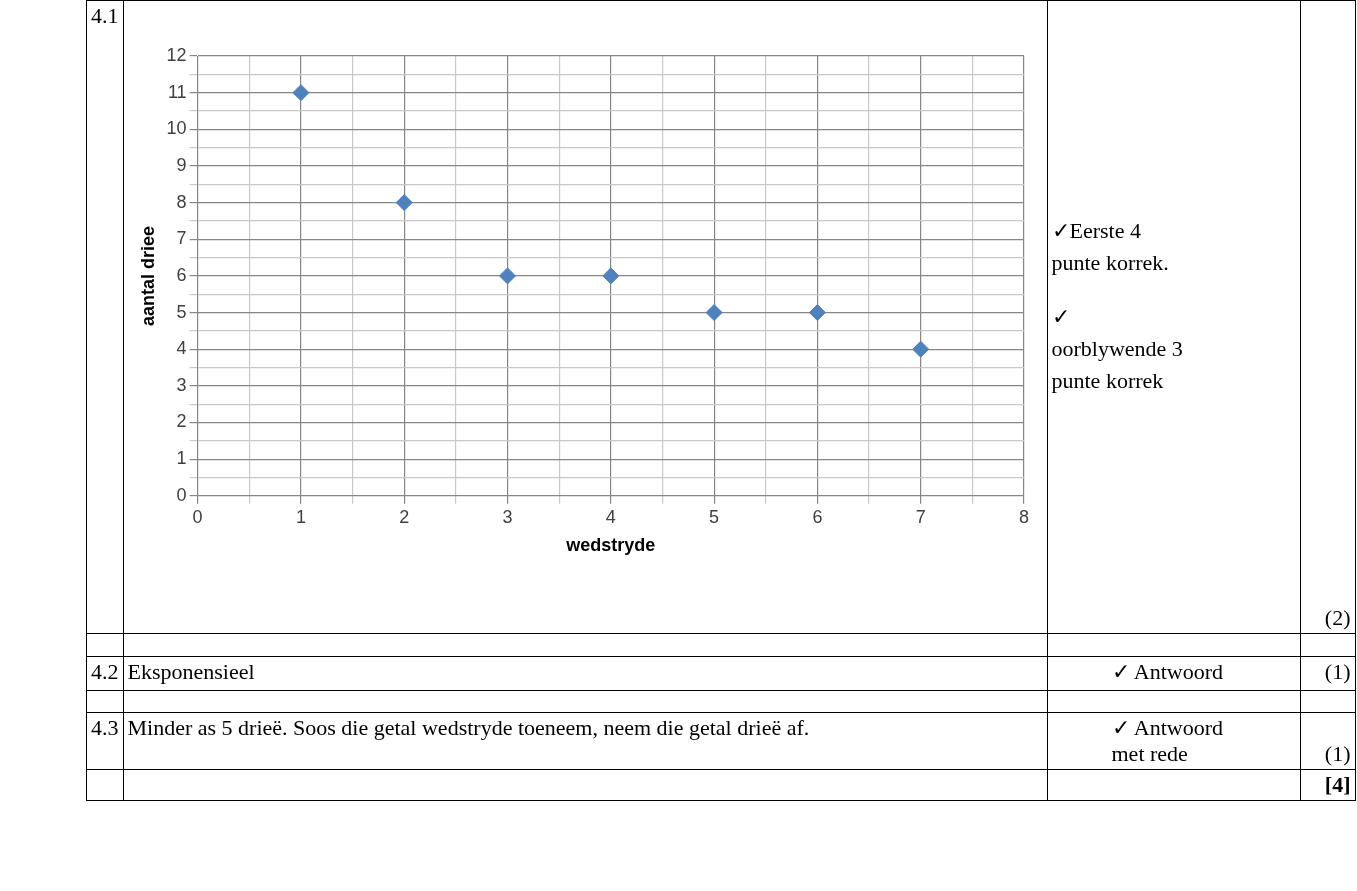 This screenshot has height=891, width=1357. What do you see at coordinates (191, 672) in the screenshot?
I see `text: Eksponensieel` at bounding box center [191, 672].